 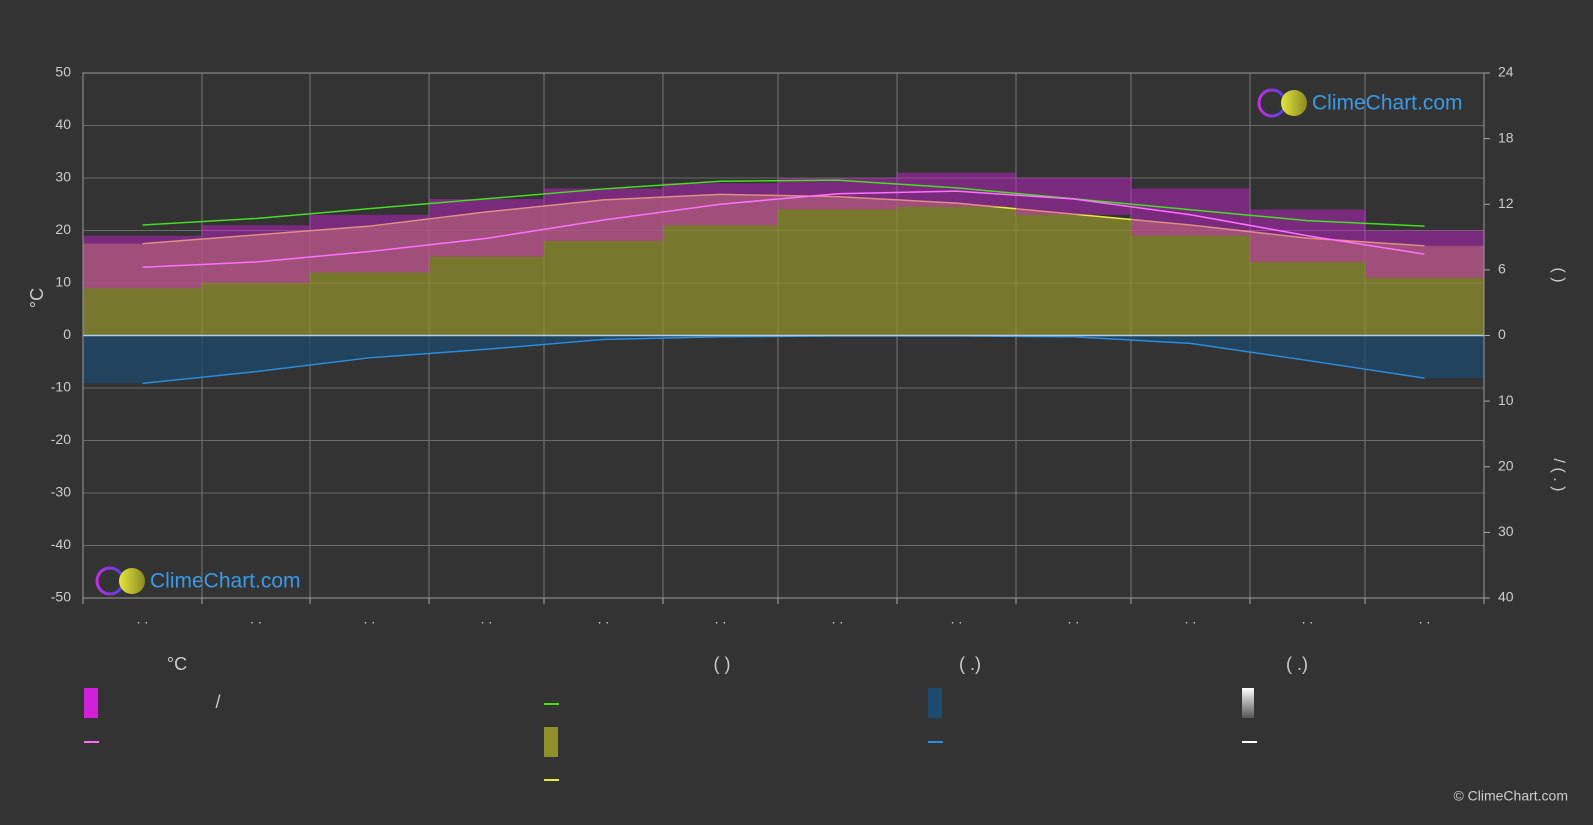 I want to click on legend-header: ( ), so click(x=722, y=664).